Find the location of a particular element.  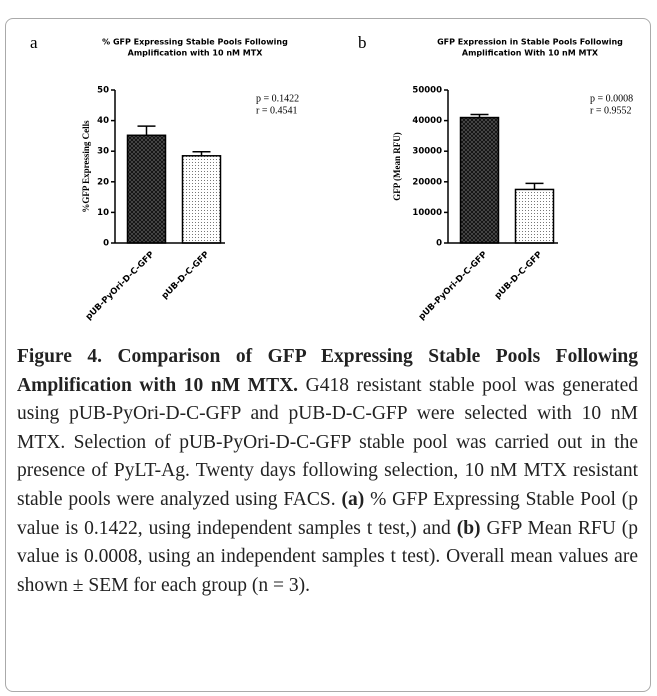

chart-title: Amplification with 10 nM MTX is located at coordinates (196, 53).